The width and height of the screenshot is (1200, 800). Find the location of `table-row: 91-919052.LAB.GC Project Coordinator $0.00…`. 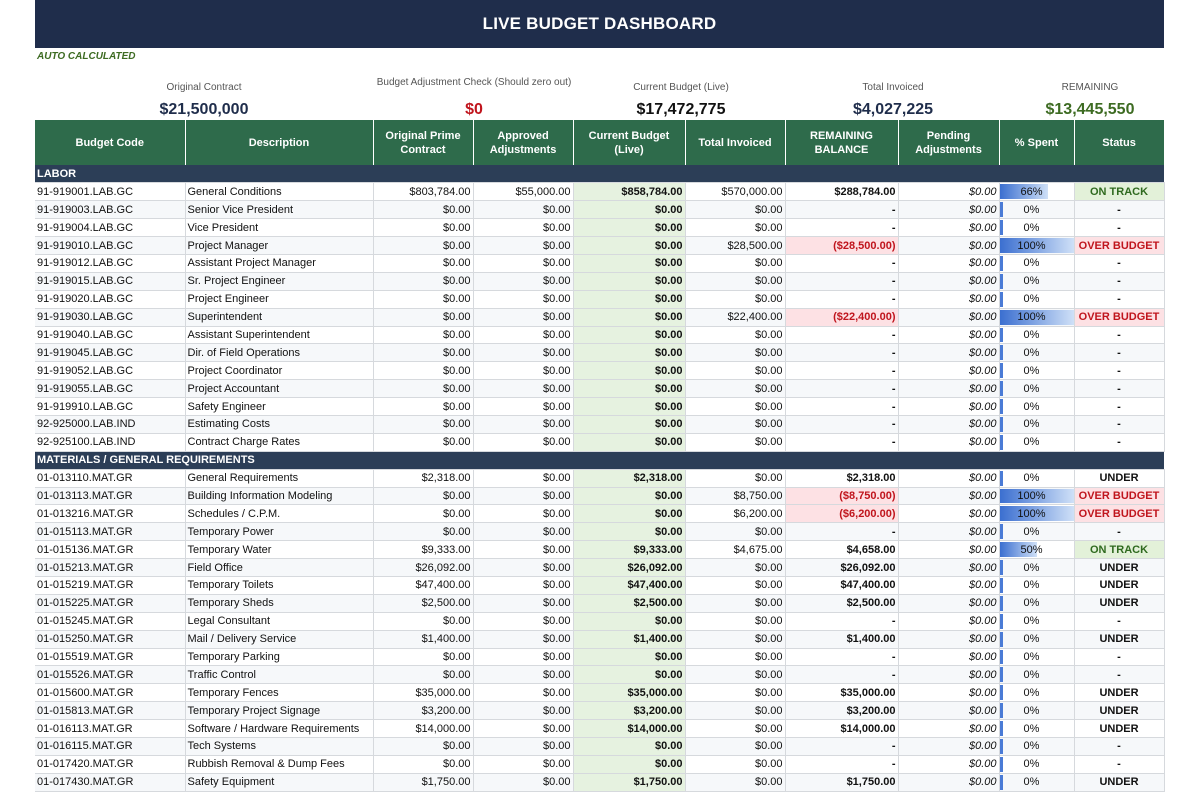

table-row: 91-919052.LAB.GC Project Coordinator $0.00… is located at coordinates (600, 371).